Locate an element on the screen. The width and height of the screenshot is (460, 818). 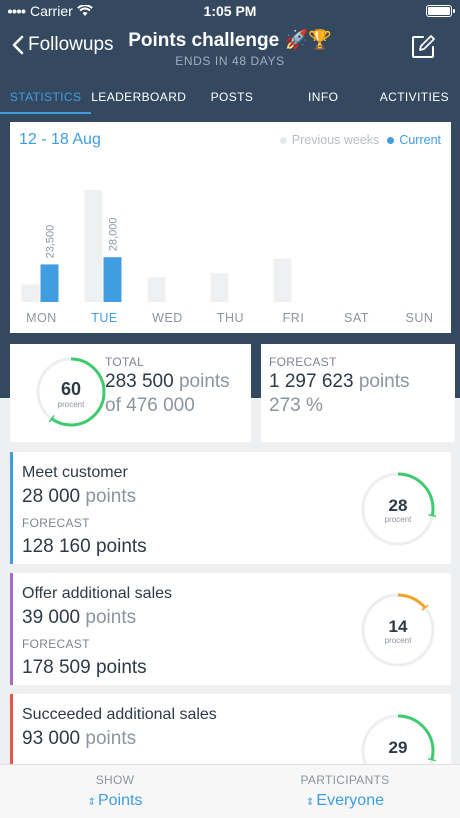
activity-percent: 28 is located at coordinates (398, 505).